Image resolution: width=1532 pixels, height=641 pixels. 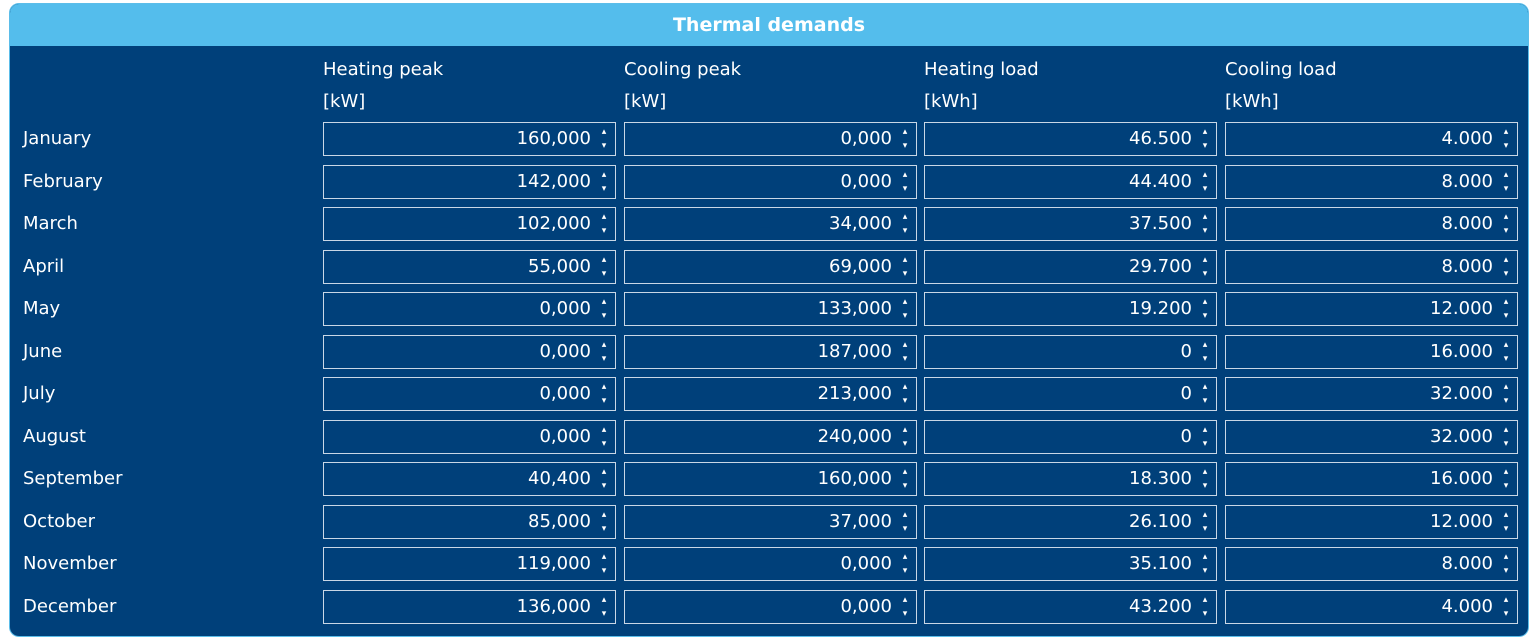 I want to click on heating-peak-value: 160,000, so click(x=553, y=138).